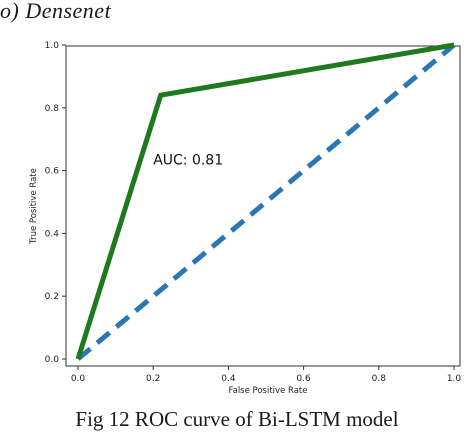 Image resolution: width=474 pixels, height=435 pixels. Describe the element at coordinates (237, 419) in the screenshot. I see `figure-caption: Fig 12 ROC curve of Bi-LSTM model` at that location.